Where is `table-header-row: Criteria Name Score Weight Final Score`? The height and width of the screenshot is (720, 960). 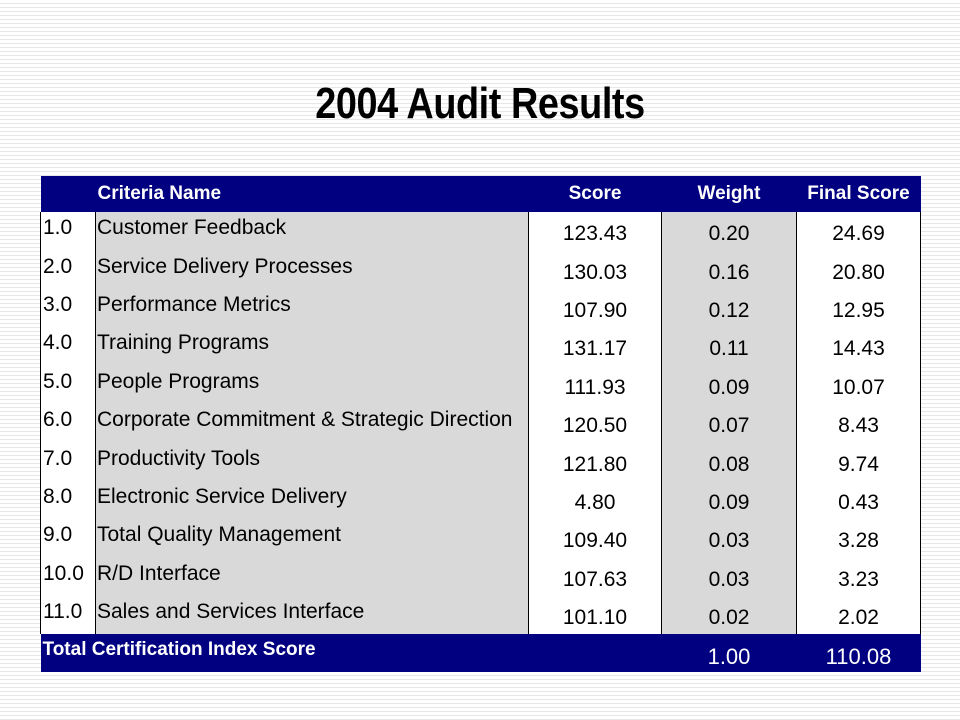 table-header-row: Criteria Name Score Weight Final Score is located at coordinates (480, 194).